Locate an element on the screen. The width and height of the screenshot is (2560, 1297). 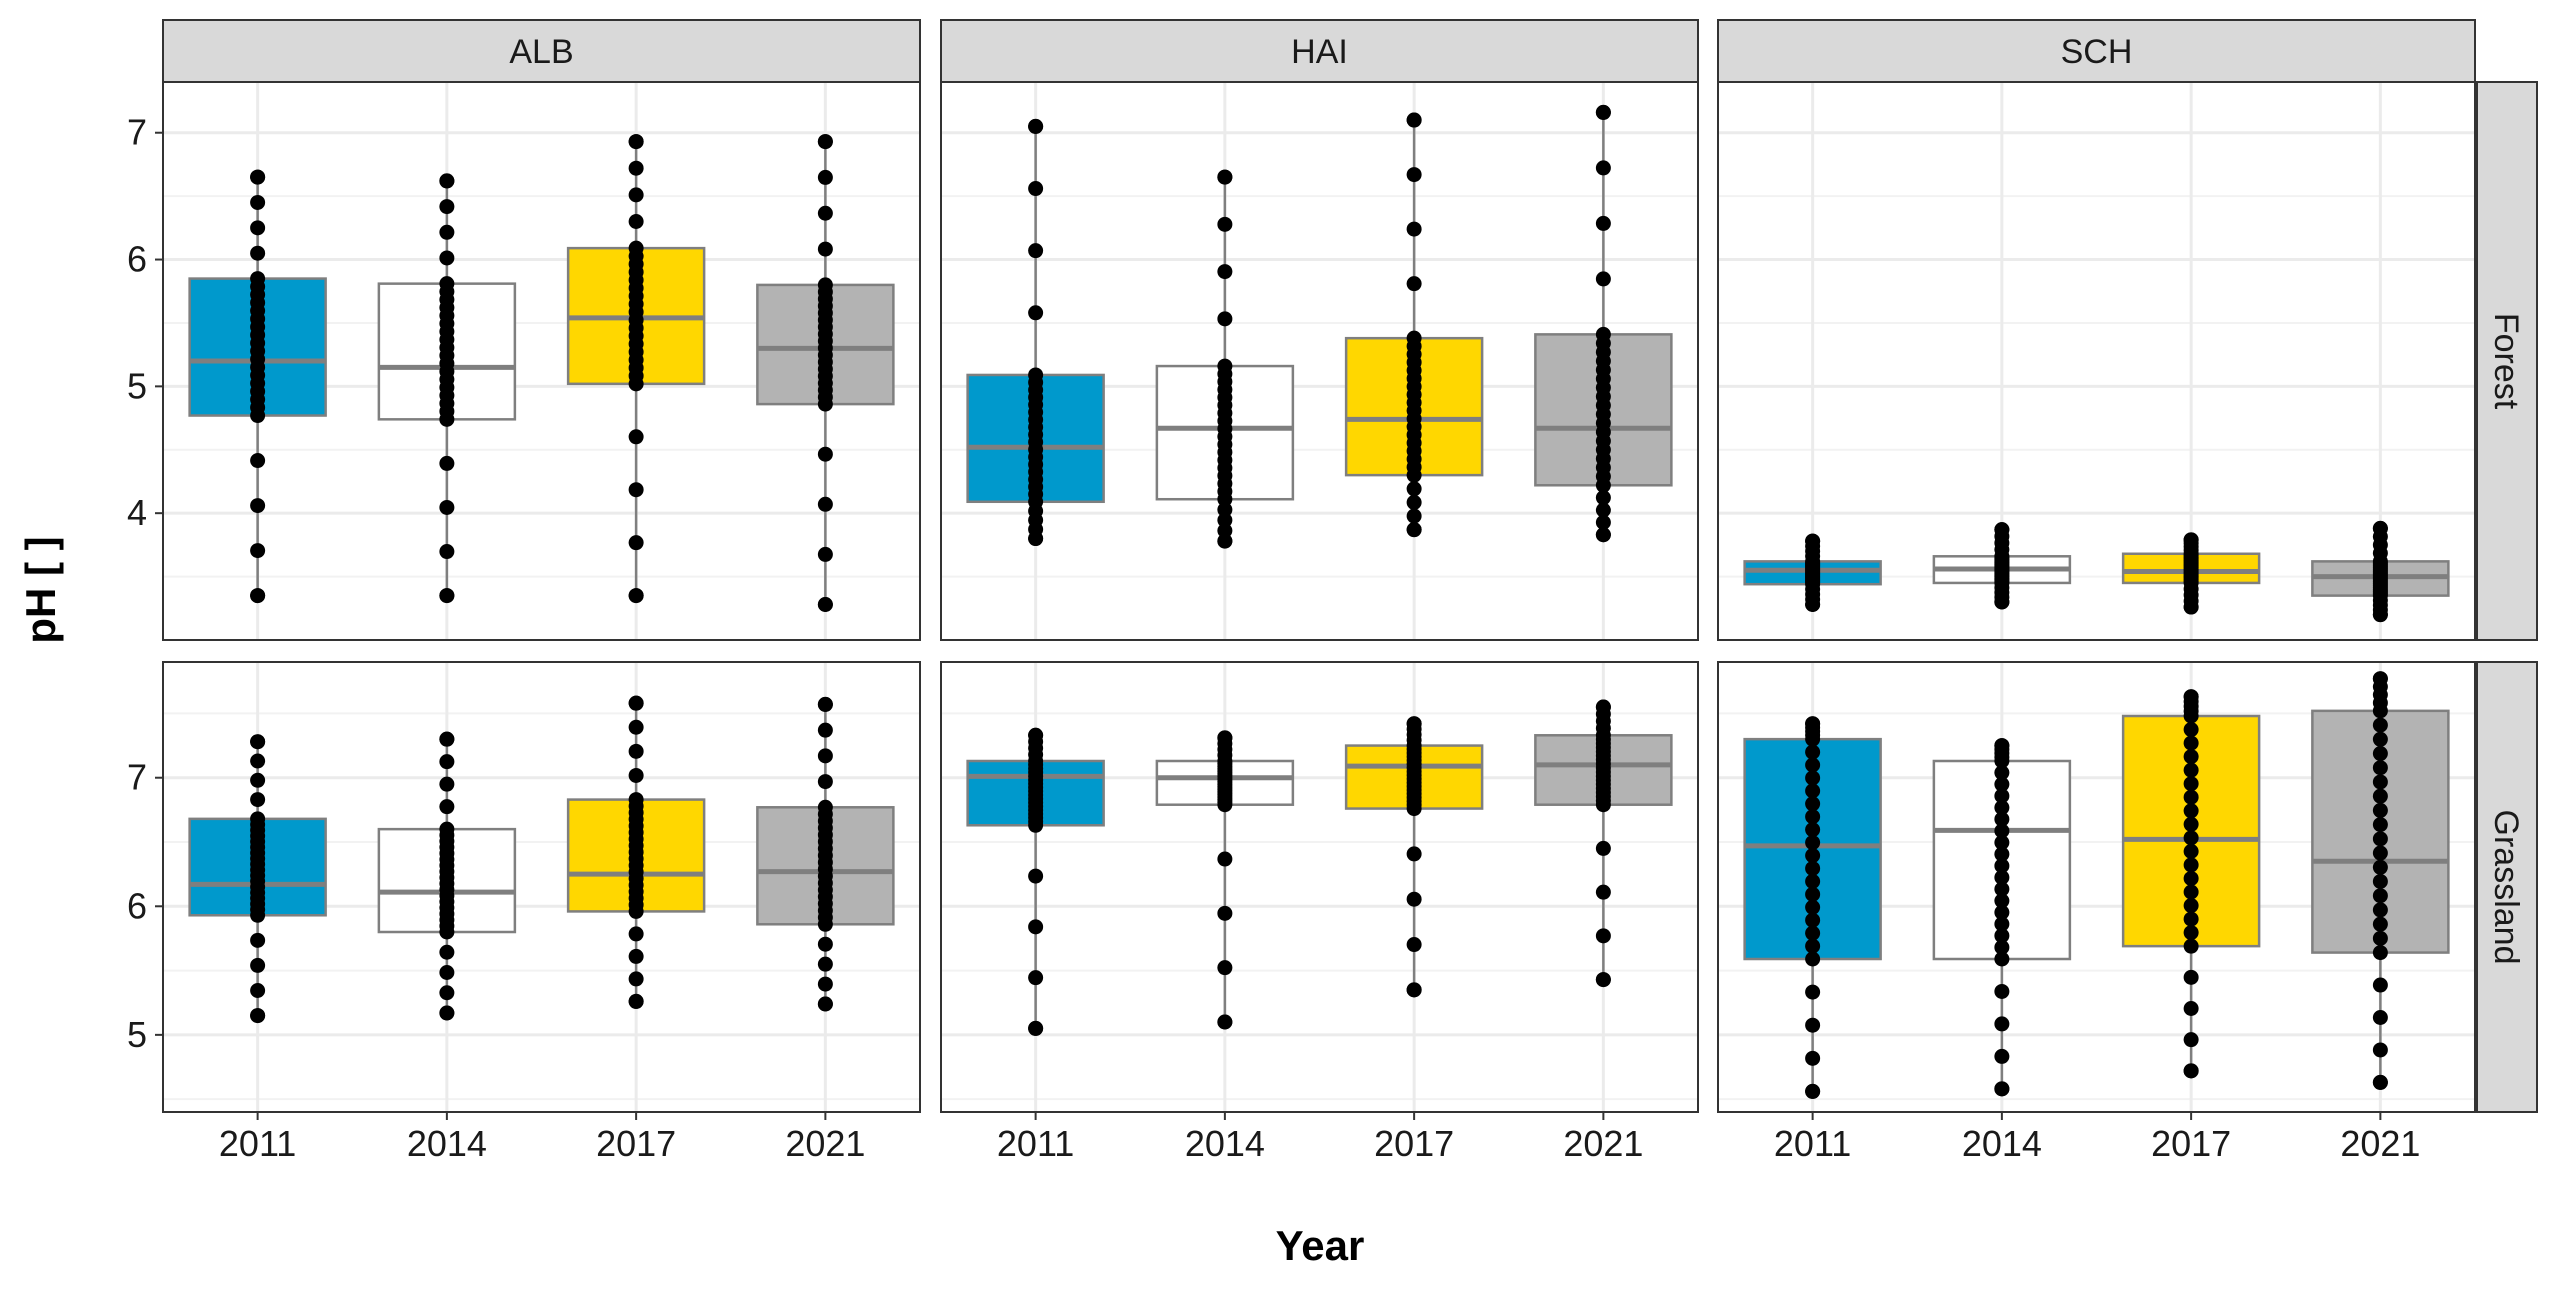
y-axis-title: pH [ ] is located at coordinates (40, 589).